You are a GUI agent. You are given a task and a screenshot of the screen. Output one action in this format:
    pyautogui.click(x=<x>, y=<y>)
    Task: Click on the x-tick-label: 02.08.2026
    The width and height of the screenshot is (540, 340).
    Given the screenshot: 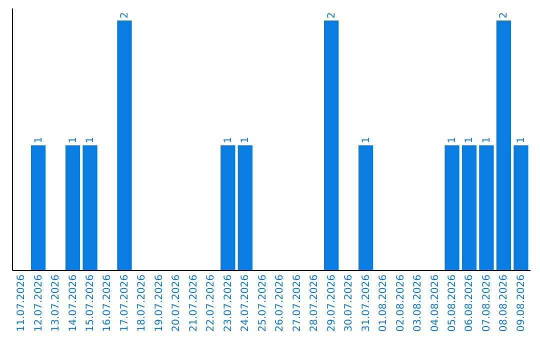 What is the action you would take?
    pyautogui.click(x=400, y=303)
    